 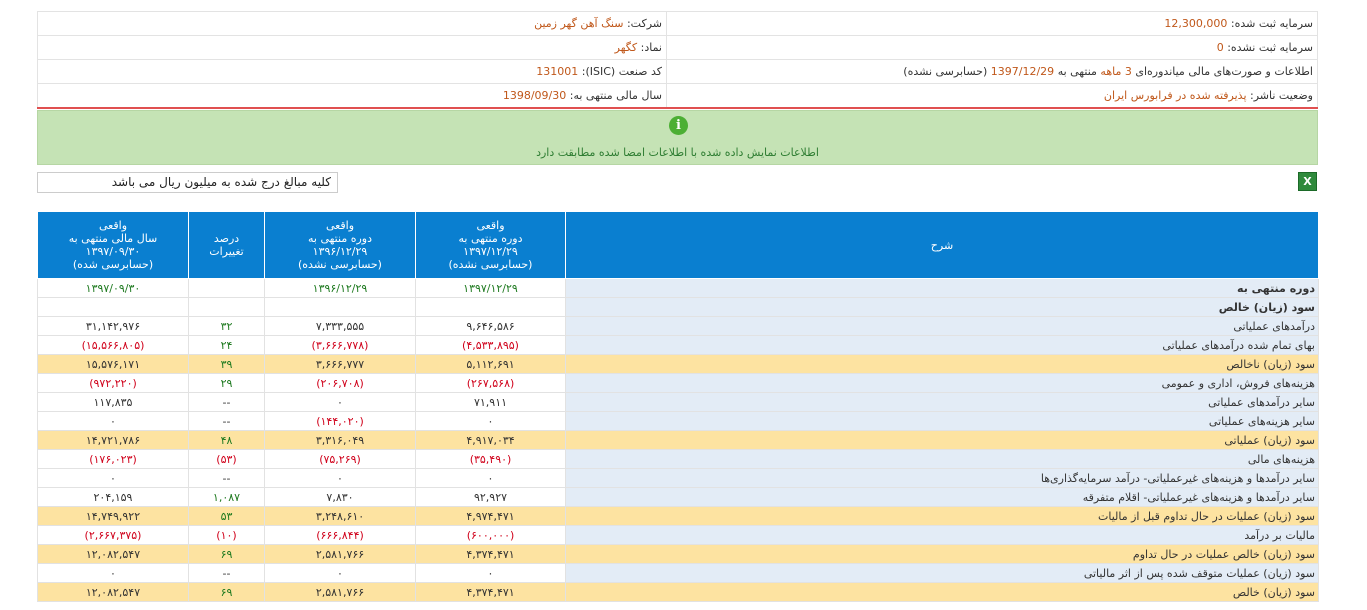 I want to click on header-change-percent: درصد تغییرات, so click(x=226, y=245).